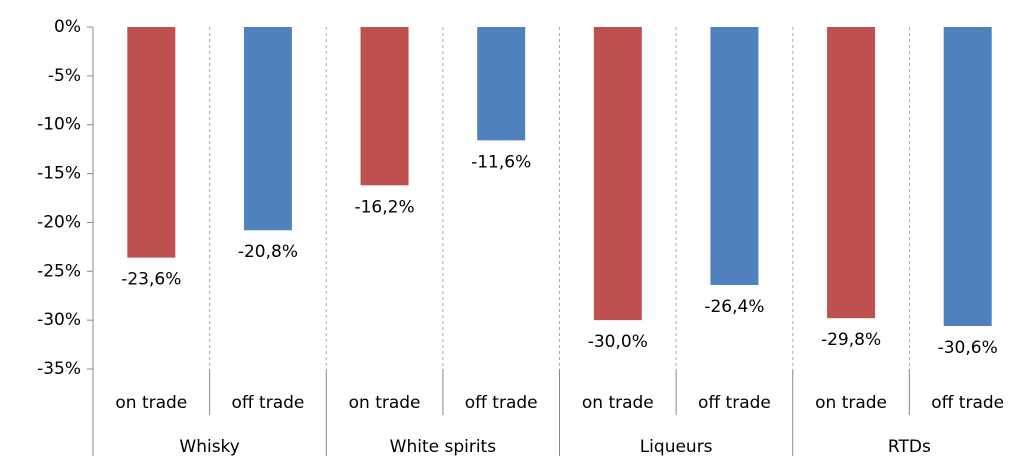 This screenshot has height=456, width=1026. Describe the element at coordinates (59, 369) in the screenshot. I see `y-tick-label: -35%` at that location.